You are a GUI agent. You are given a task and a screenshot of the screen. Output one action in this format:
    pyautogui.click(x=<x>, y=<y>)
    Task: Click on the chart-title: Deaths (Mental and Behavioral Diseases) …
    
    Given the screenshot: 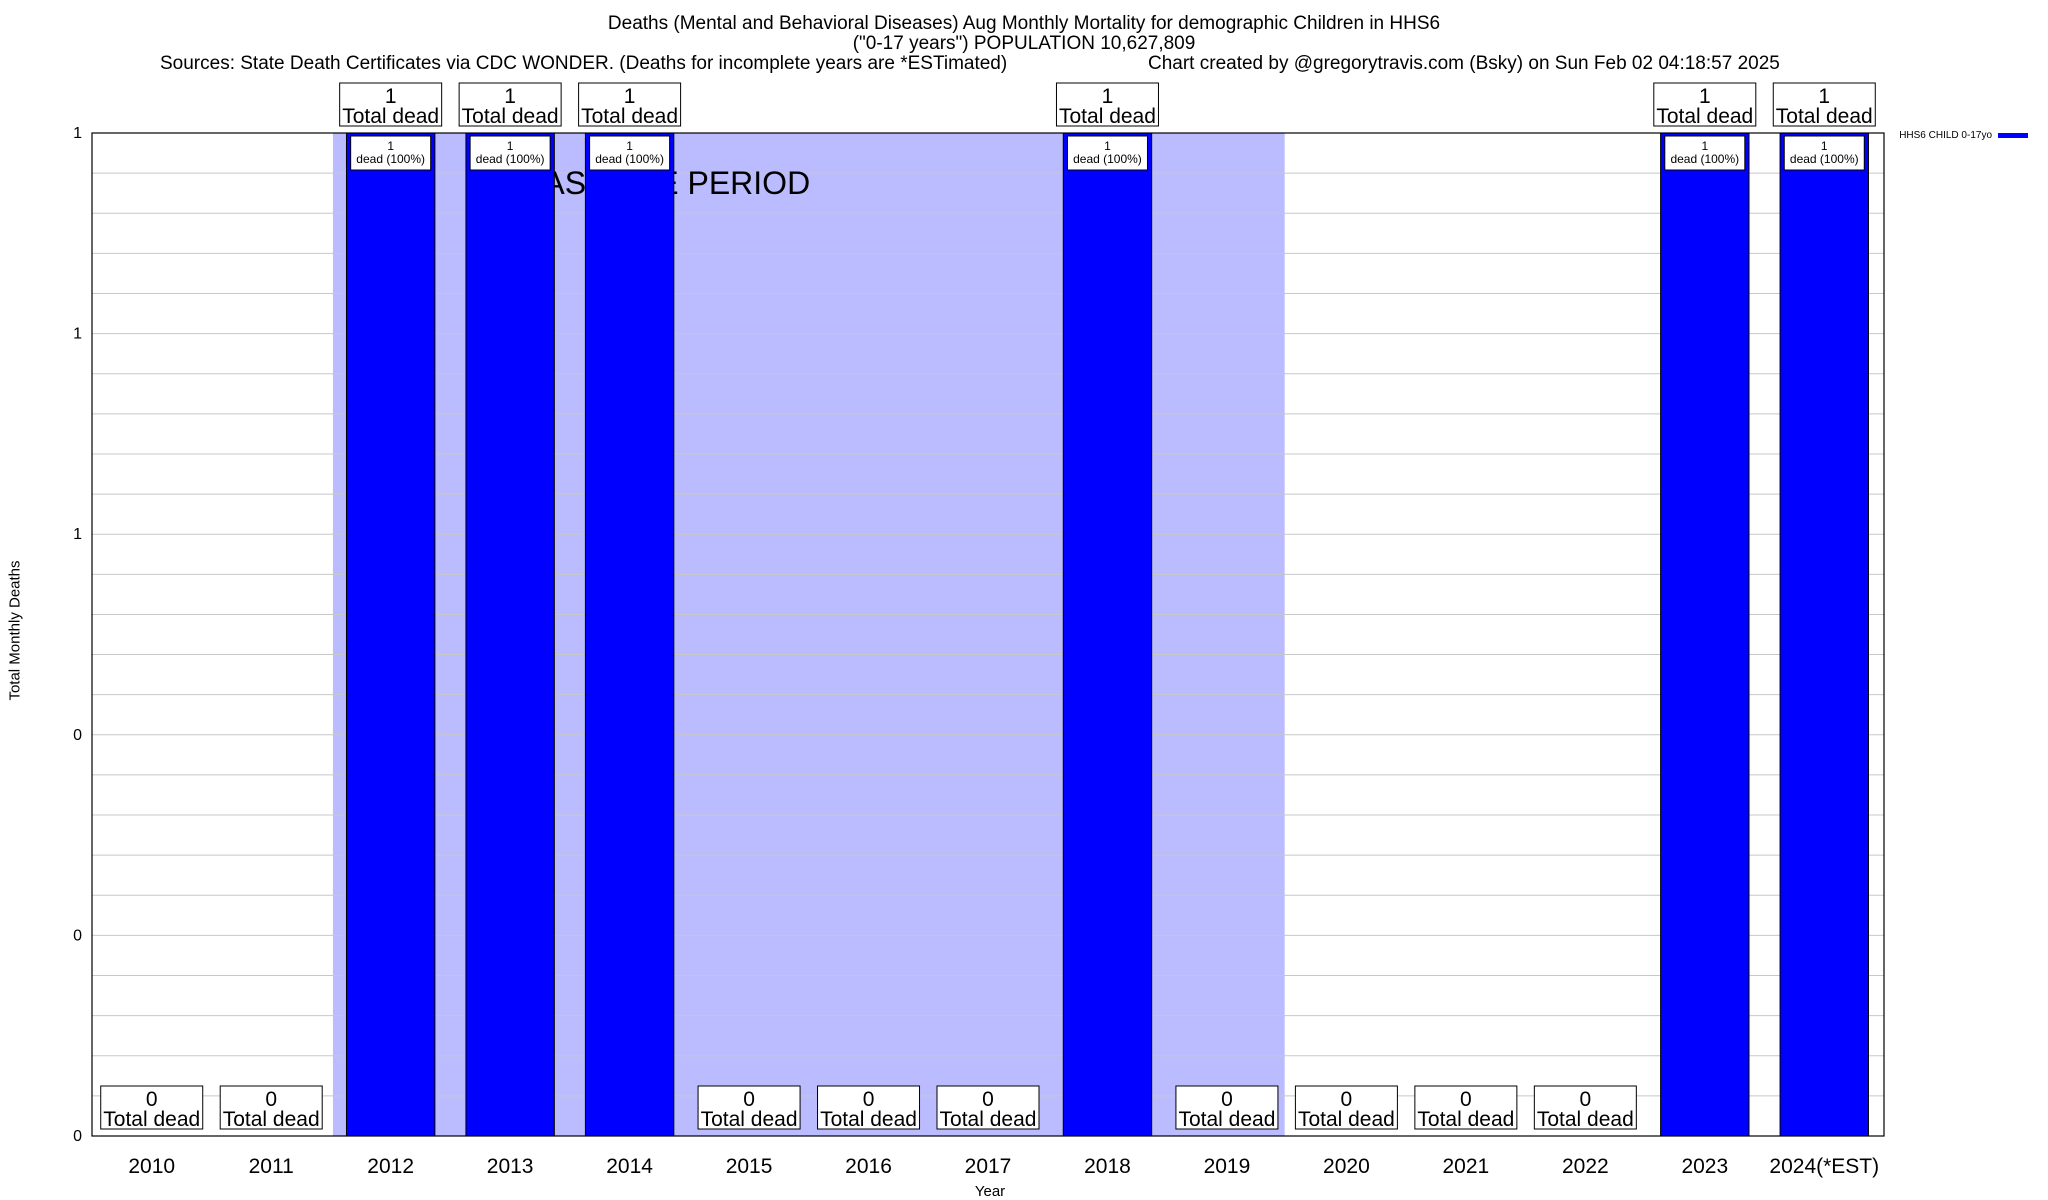 What is the action you would take?
    pyautogui.click(x=1024, y=23)
    